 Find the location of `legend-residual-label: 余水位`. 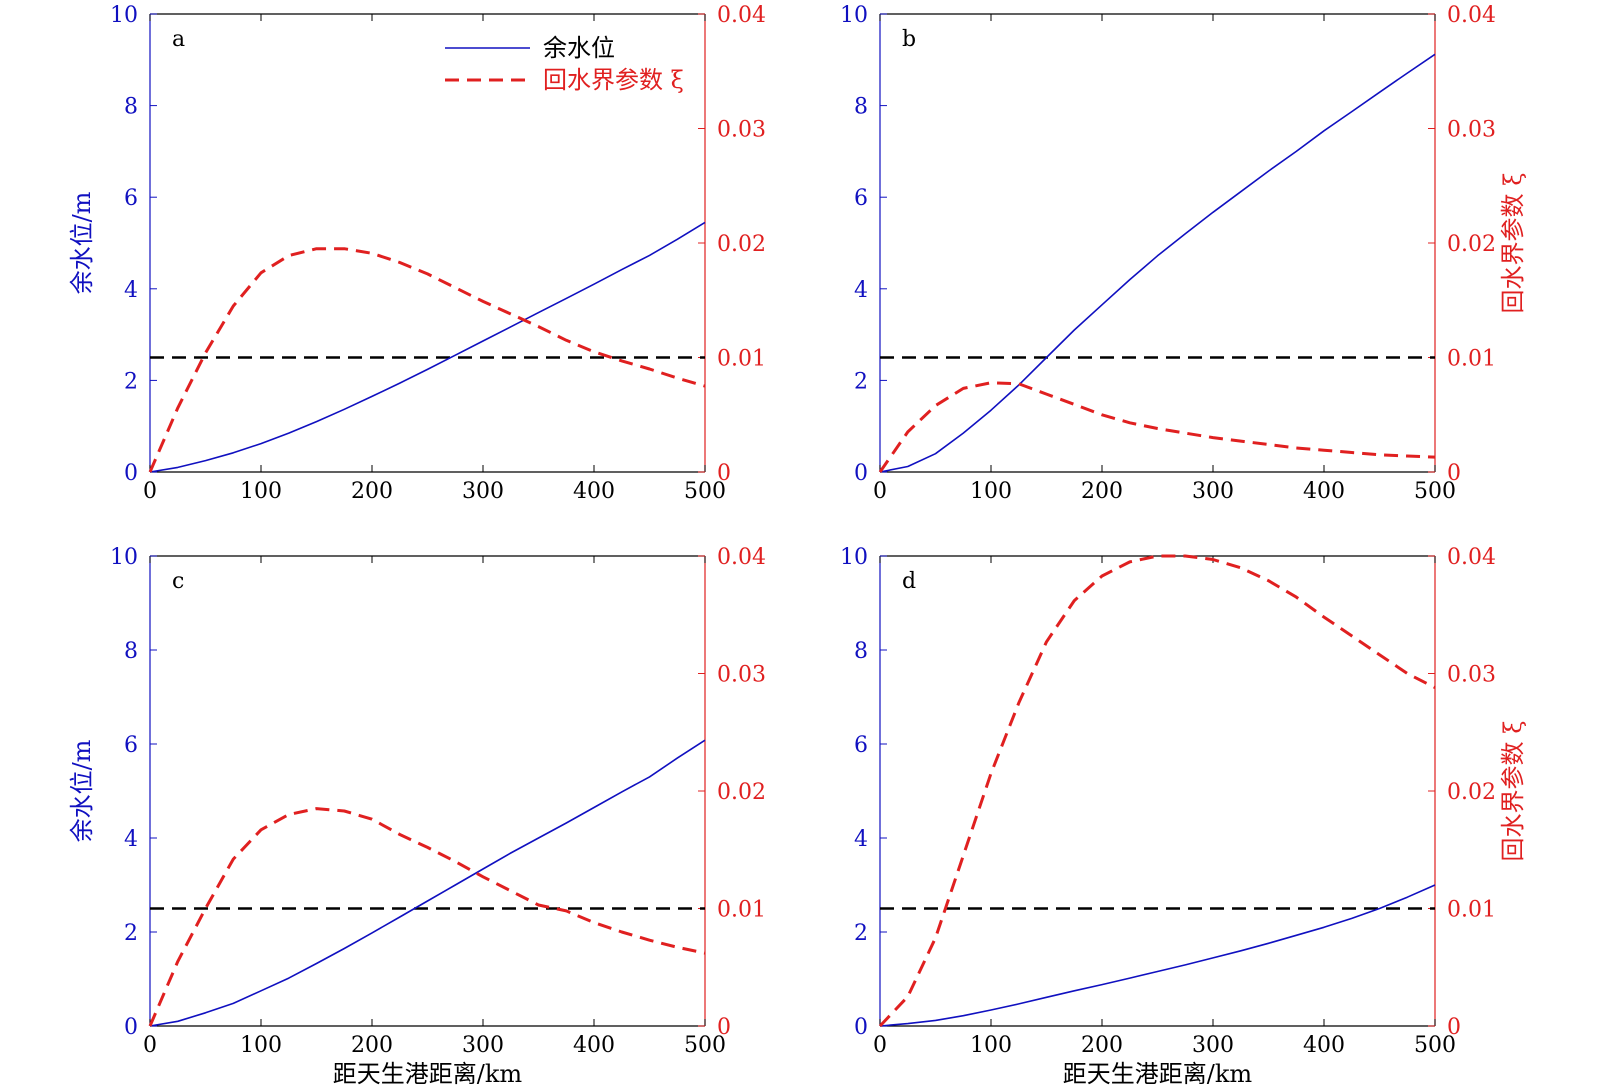

legend-residual-label: 余水位 is located at coordinates (579, 48).